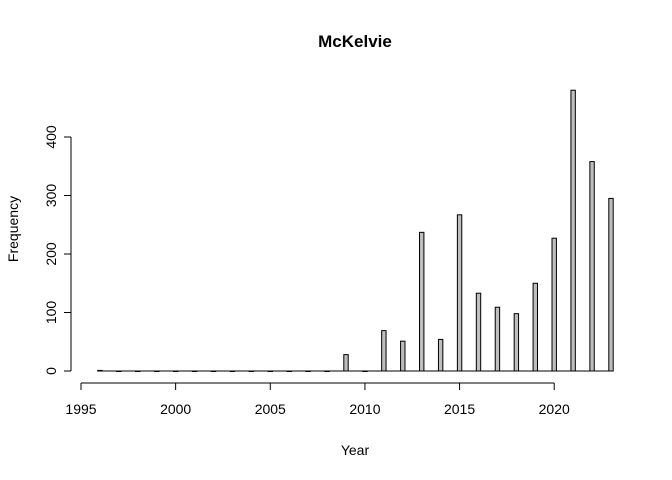 This screenshot has height=480, width=672. What do you see at coordinates (592, 266) in the screenshot?
I see `bar-2022` at bounding box center [592, 266].